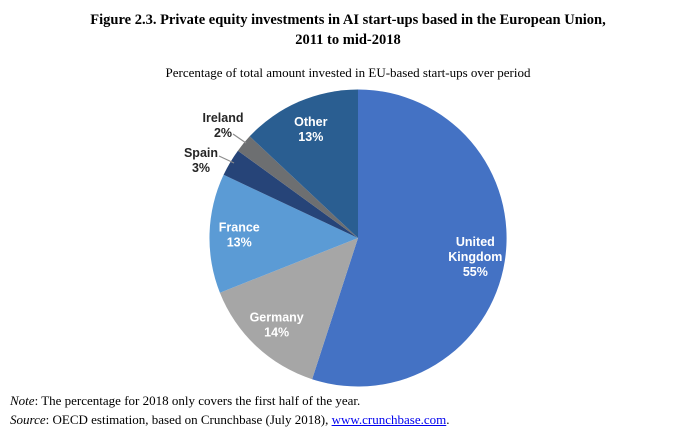  What do you see at coordinates (290, 194) in the screenshot?
I see `pie-slice-spain` at bounding box center [290, 194].